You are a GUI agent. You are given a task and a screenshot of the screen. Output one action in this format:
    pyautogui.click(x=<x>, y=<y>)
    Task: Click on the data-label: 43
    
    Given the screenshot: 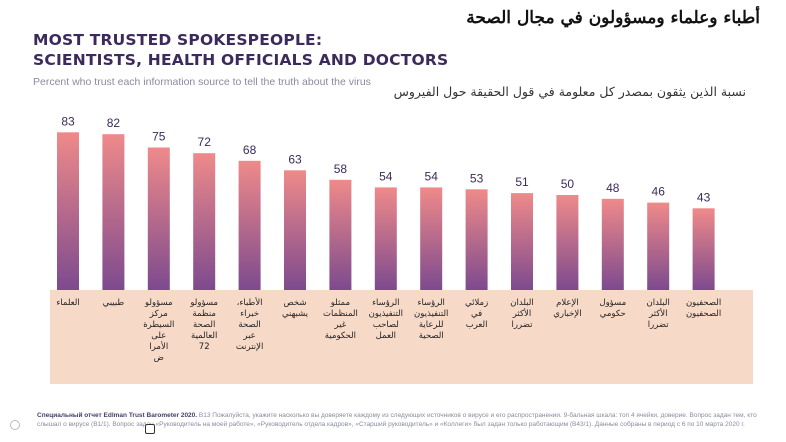 What is the action you would take?
    pyautogui.click(x=704, y=197)
    